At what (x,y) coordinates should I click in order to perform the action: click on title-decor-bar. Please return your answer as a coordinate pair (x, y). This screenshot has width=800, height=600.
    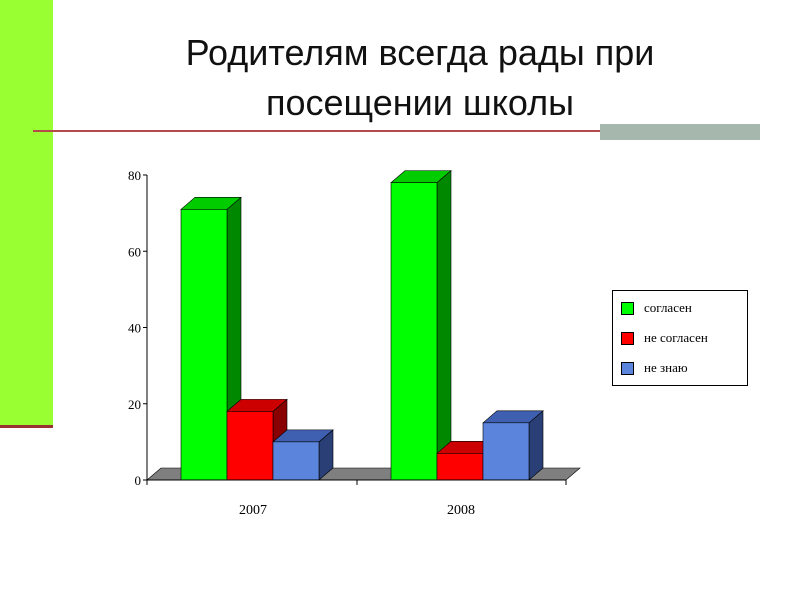
    Looking at the image, I should click on (680, 132).